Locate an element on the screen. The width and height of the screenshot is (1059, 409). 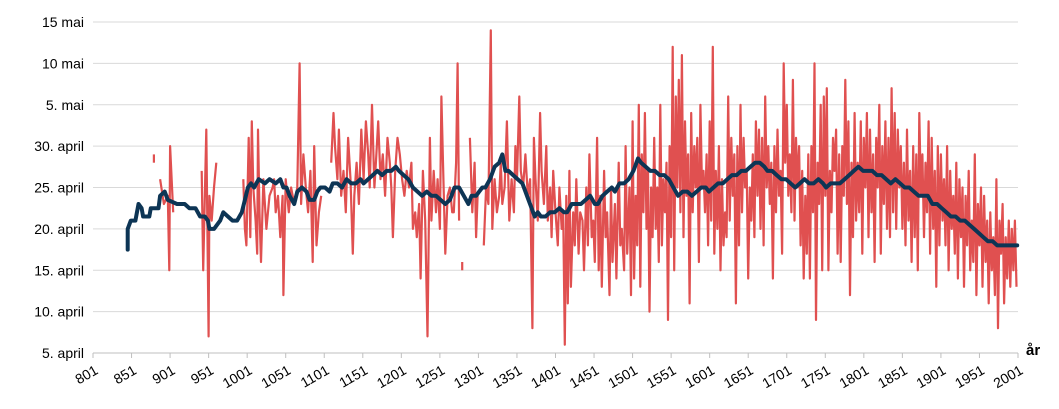
x-tick-label: 1351 is located at coordinates (506, 377).